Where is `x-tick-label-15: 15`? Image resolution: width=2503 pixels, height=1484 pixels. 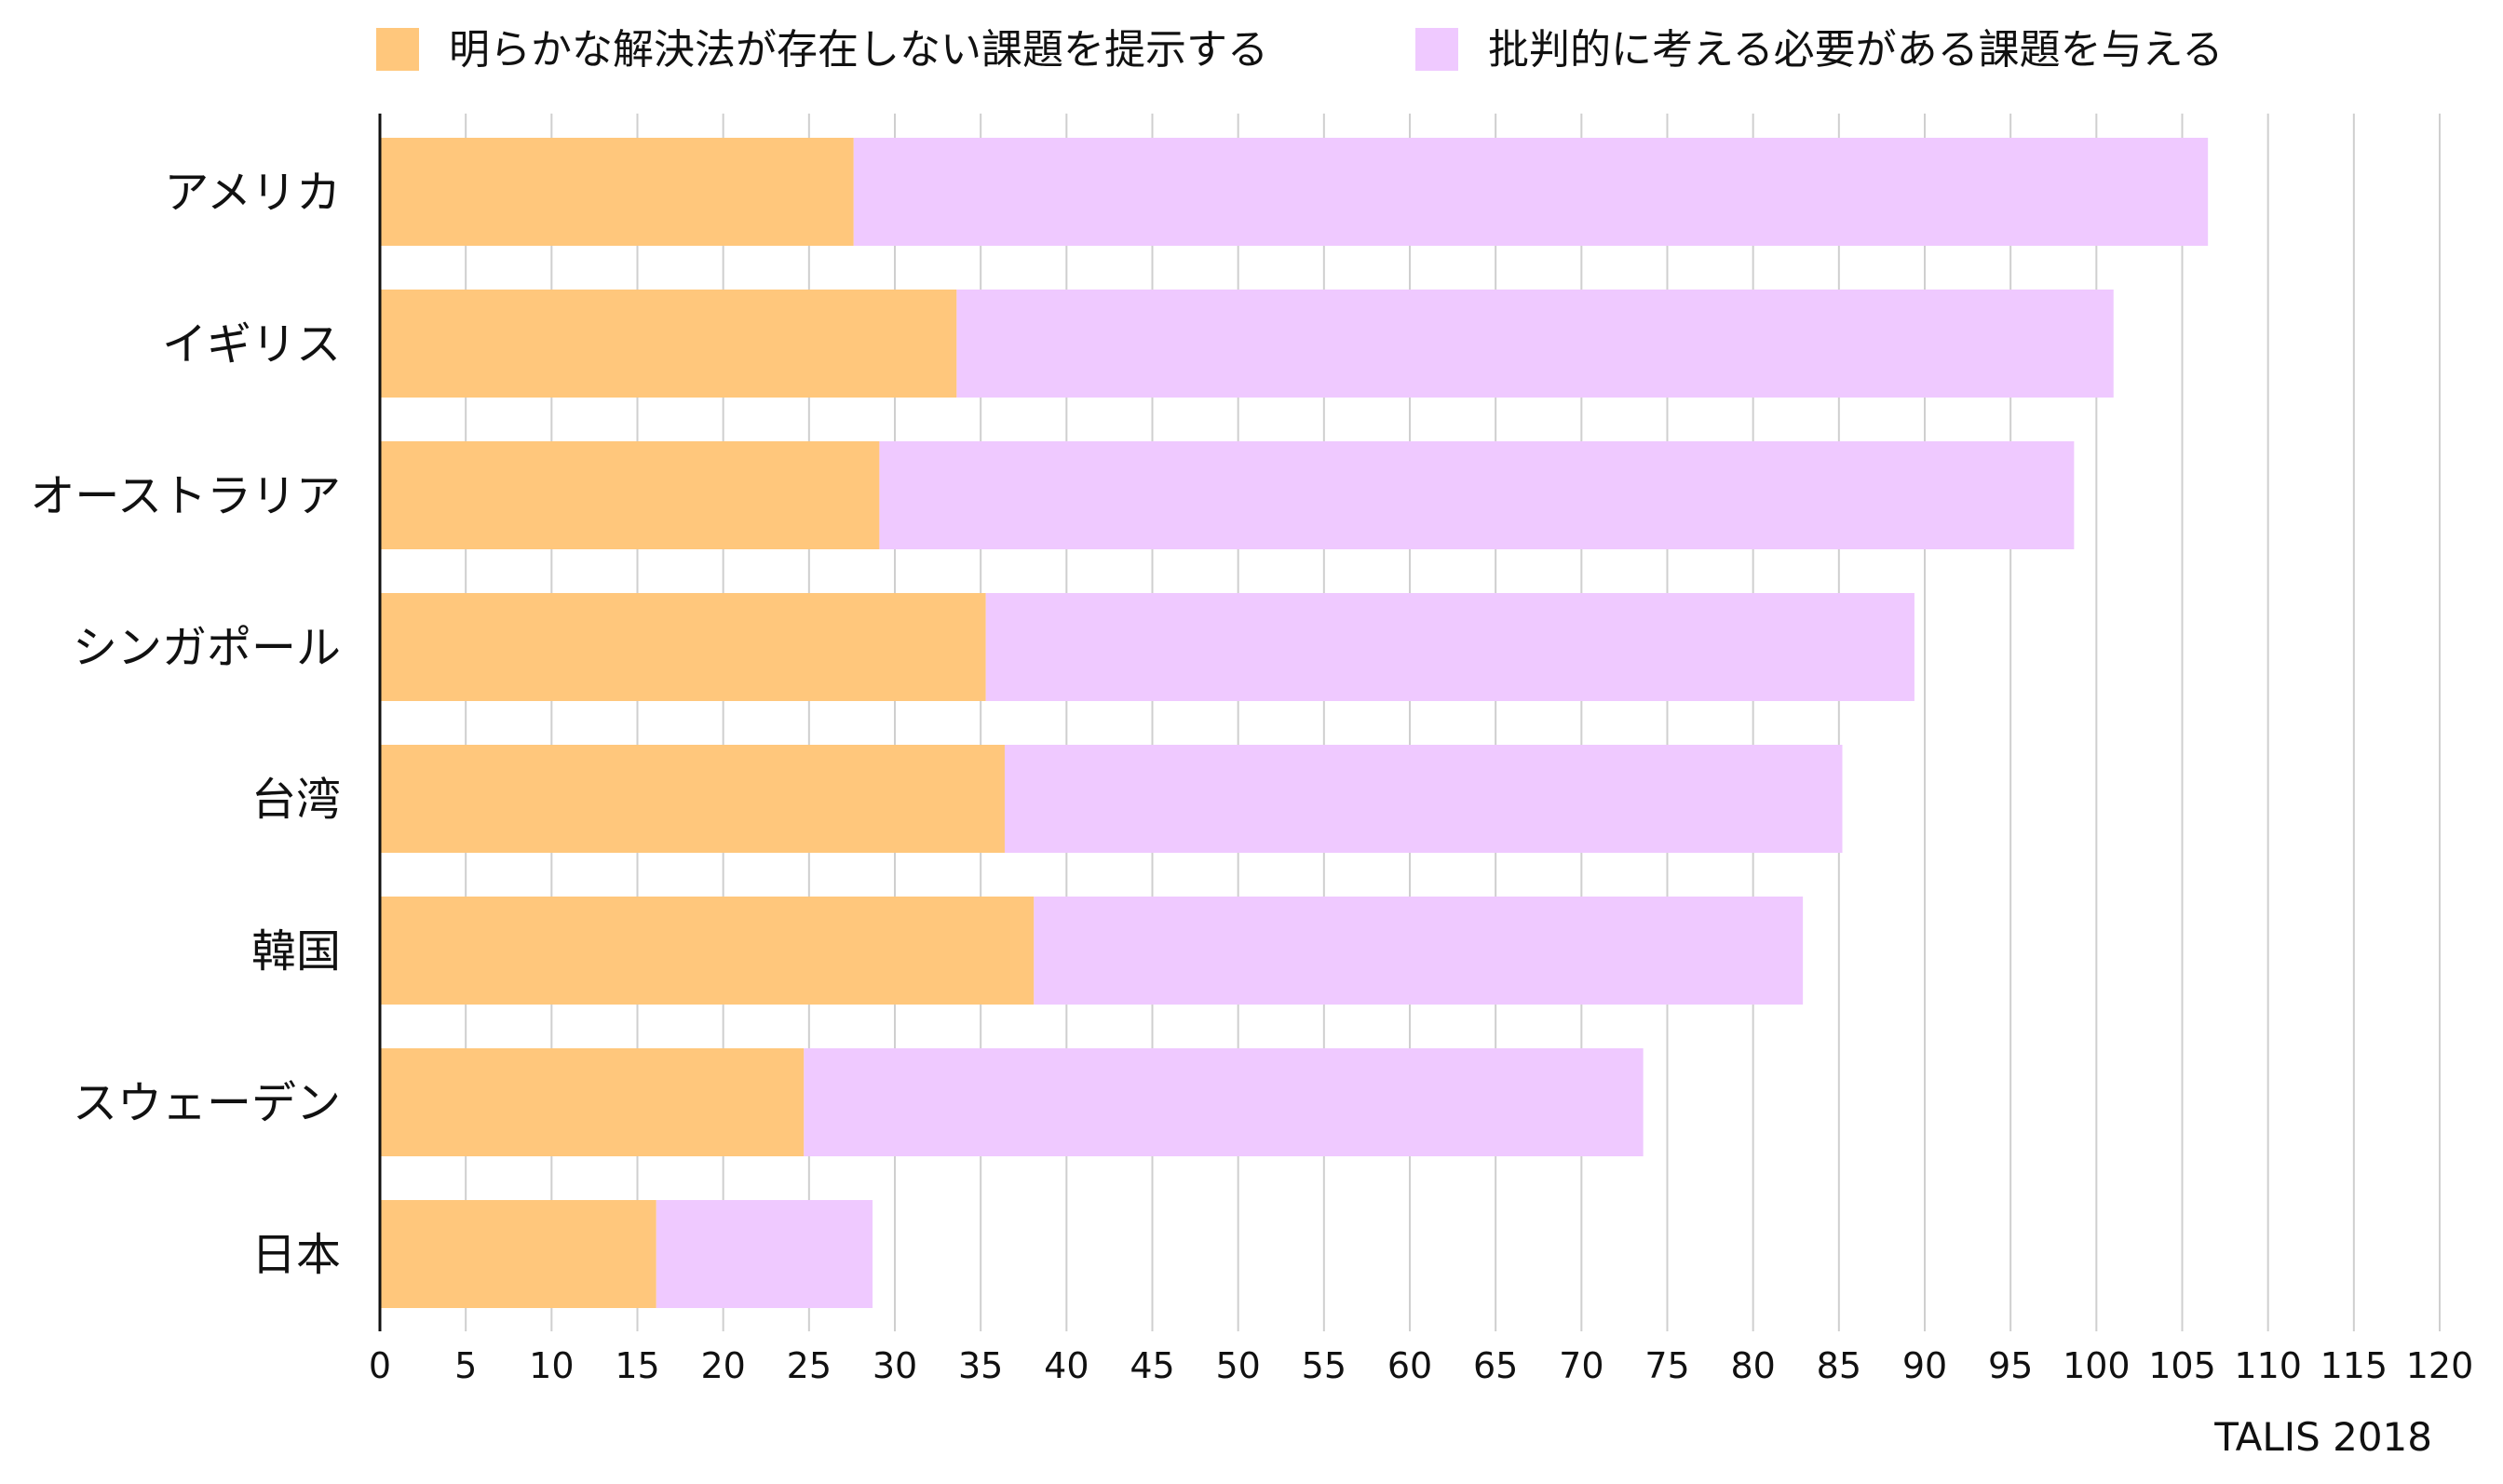 x-tick-label-15: 15 is located at coordinates (637, 1365).